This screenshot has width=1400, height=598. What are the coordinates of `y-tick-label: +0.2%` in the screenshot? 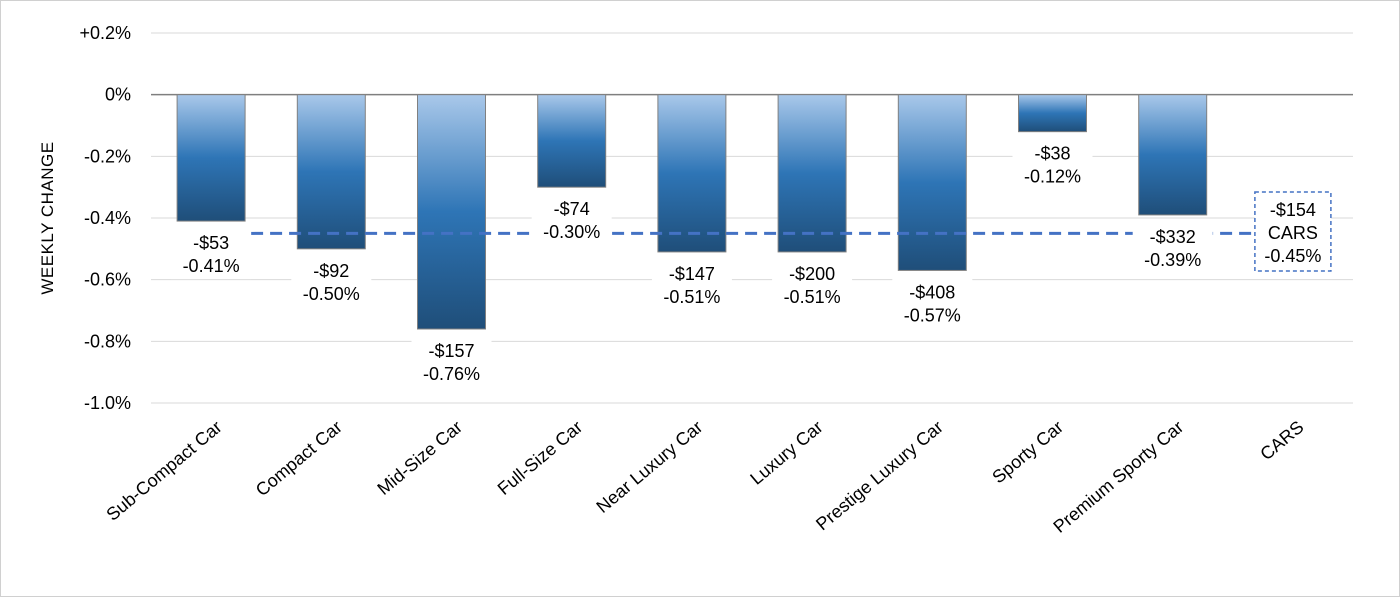 It's located at (105, 33).